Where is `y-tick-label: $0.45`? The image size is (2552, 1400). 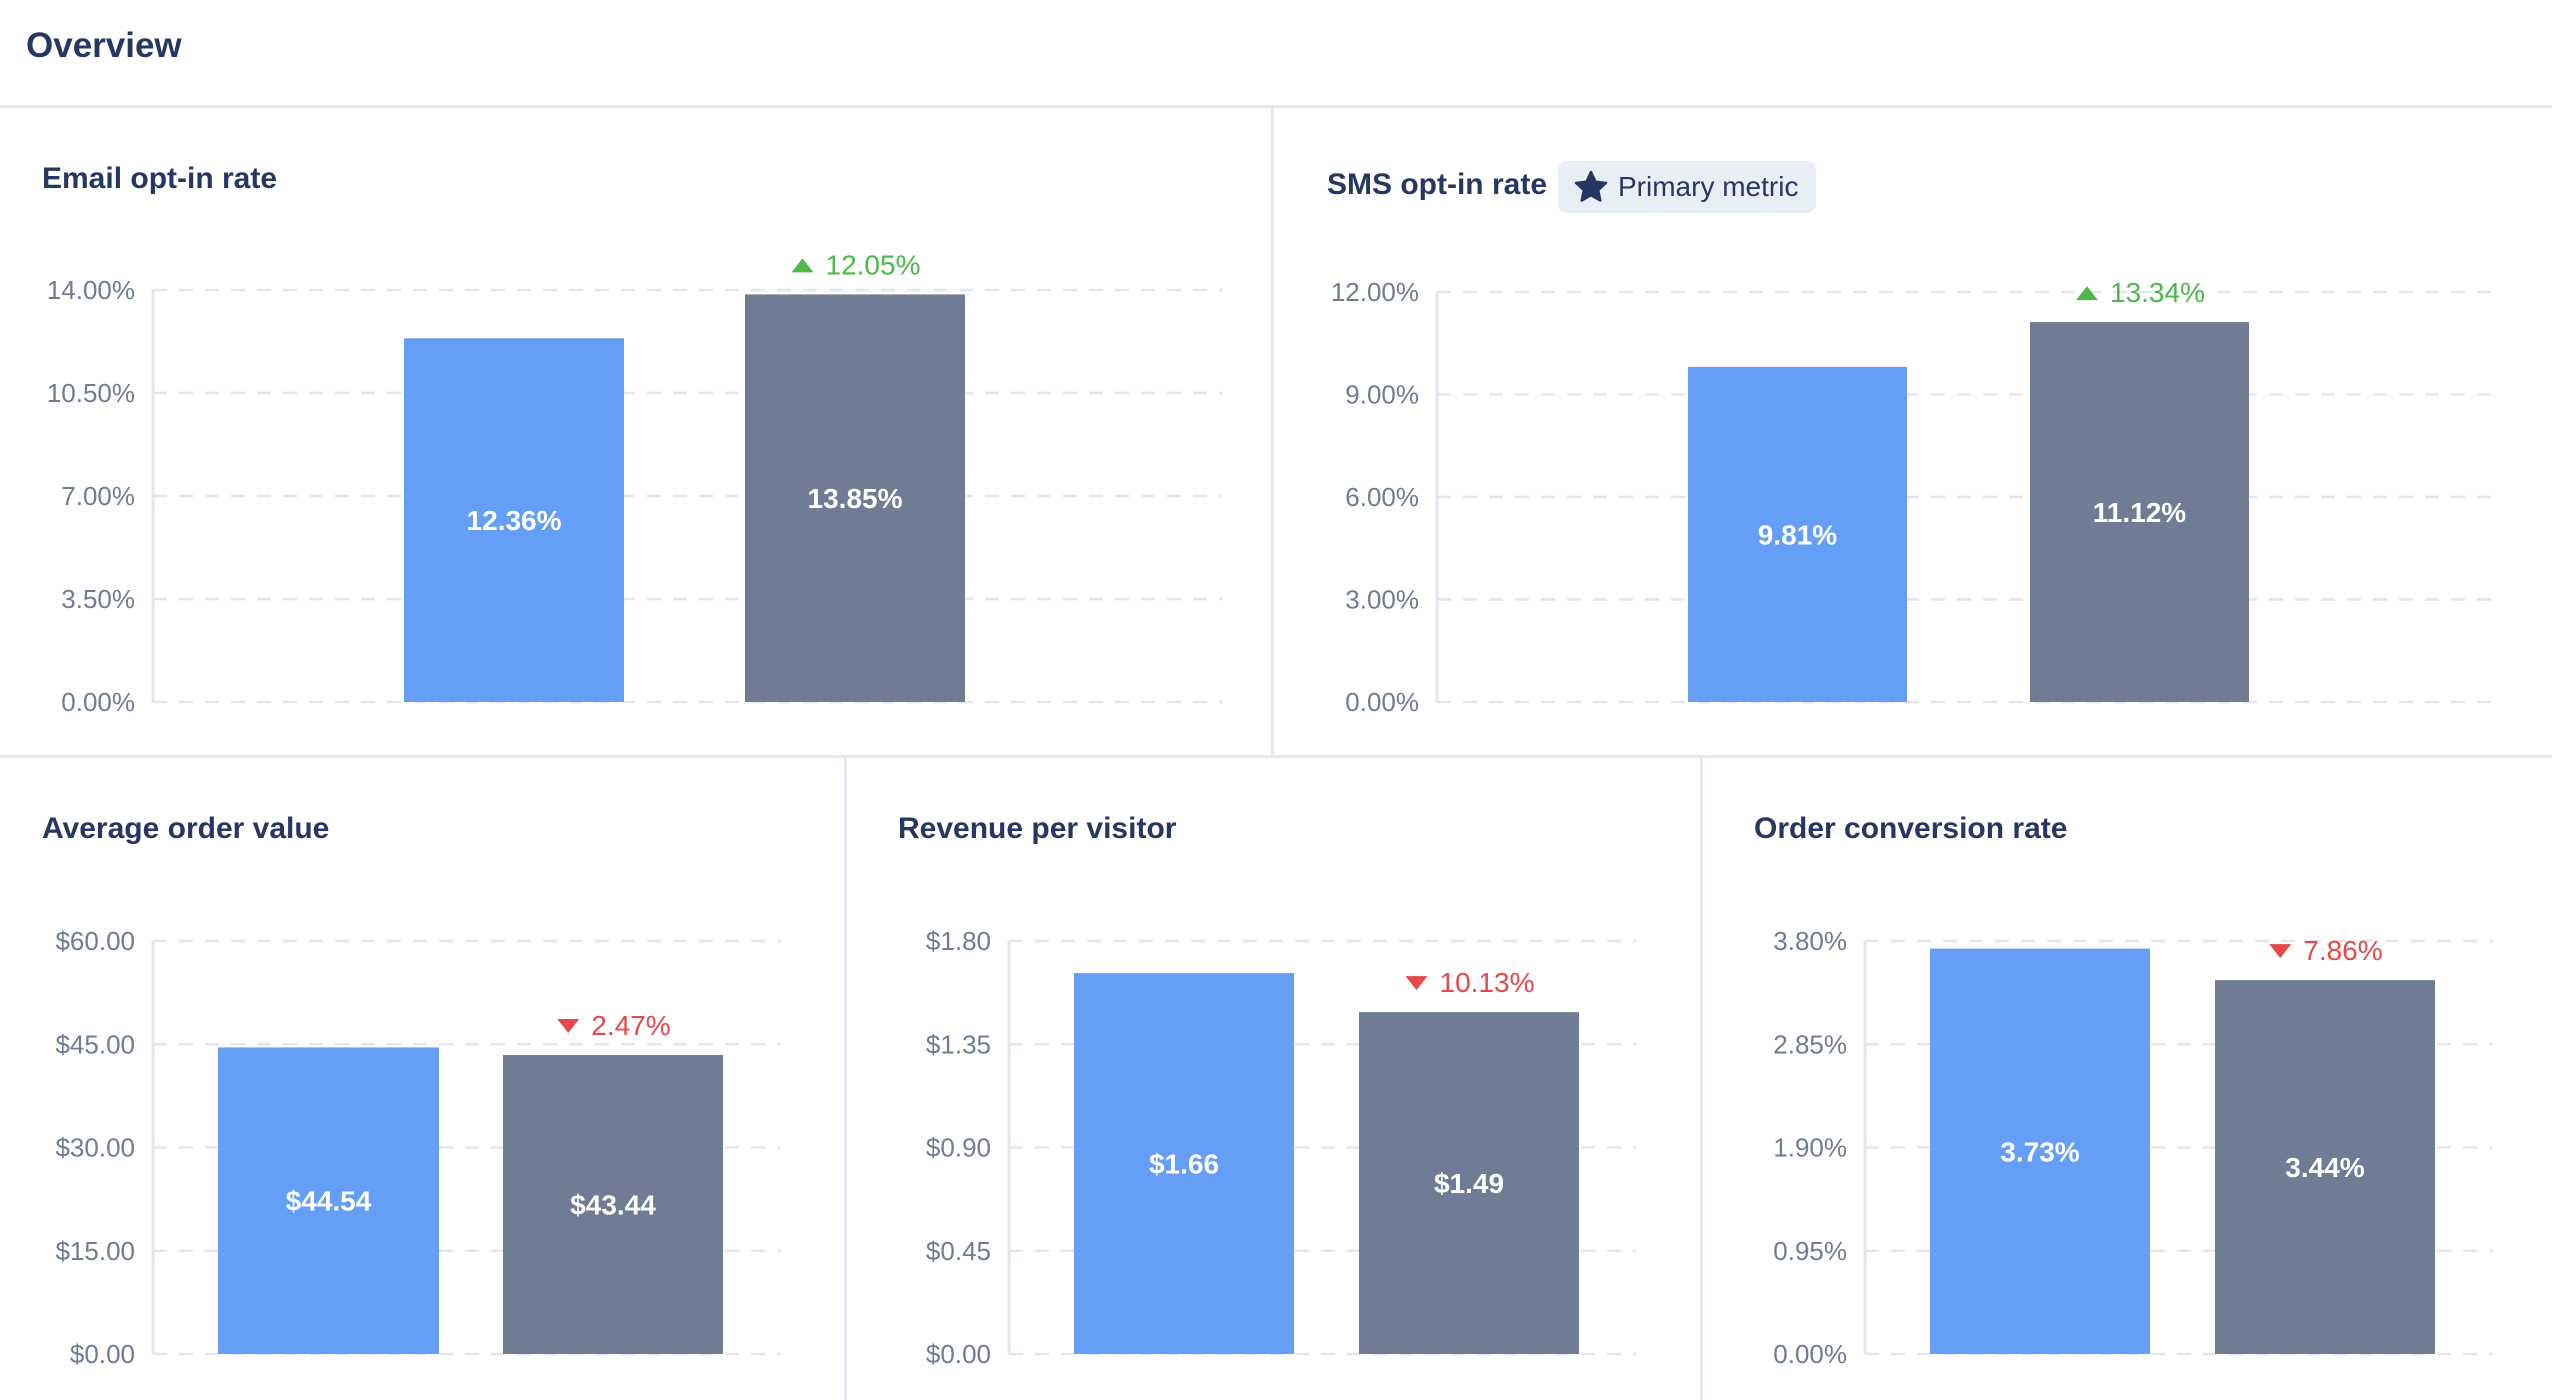 y-tick-label: $0.45 is located at coordinates (958, 1251).